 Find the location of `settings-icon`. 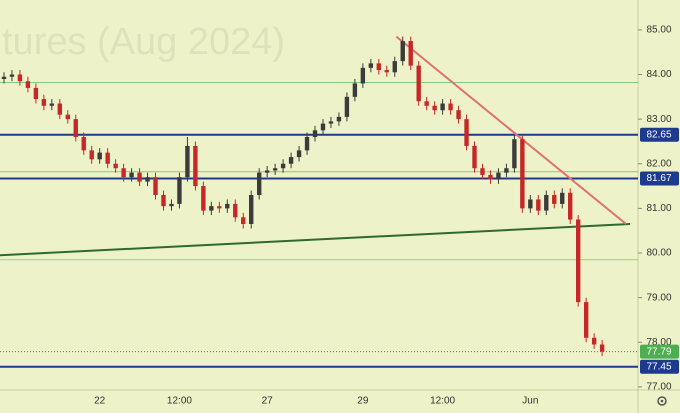

settings-icon is located at coordinates (662, 401).